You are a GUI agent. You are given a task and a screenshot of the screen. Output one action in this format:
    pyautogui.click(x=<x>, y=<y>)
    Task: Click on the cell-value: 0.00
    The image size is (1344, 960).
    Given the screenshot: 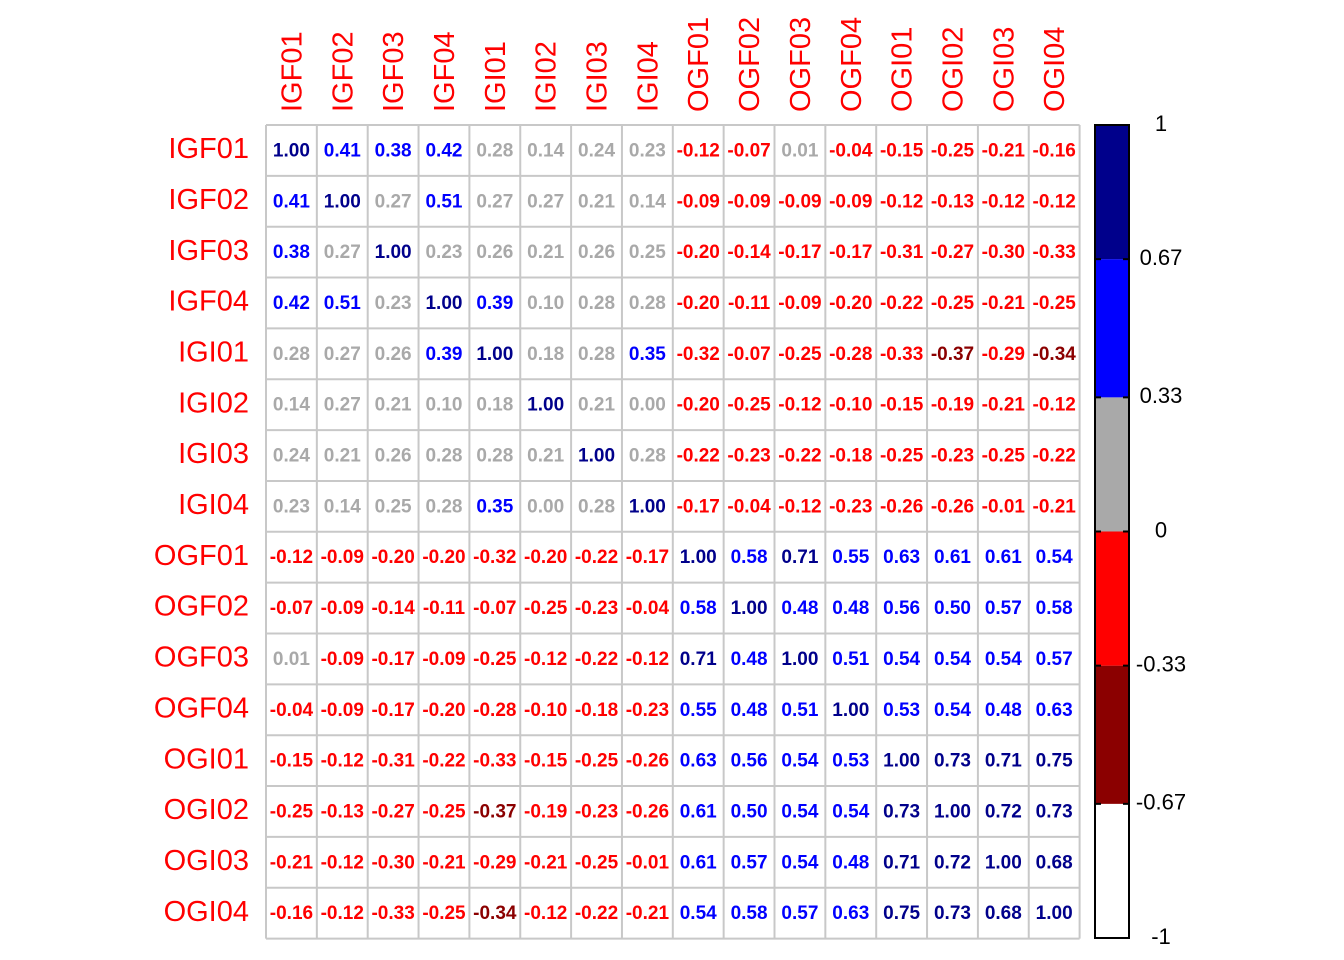 What is the action you would take?
    pyautogui.click(x=647, y=405)
    